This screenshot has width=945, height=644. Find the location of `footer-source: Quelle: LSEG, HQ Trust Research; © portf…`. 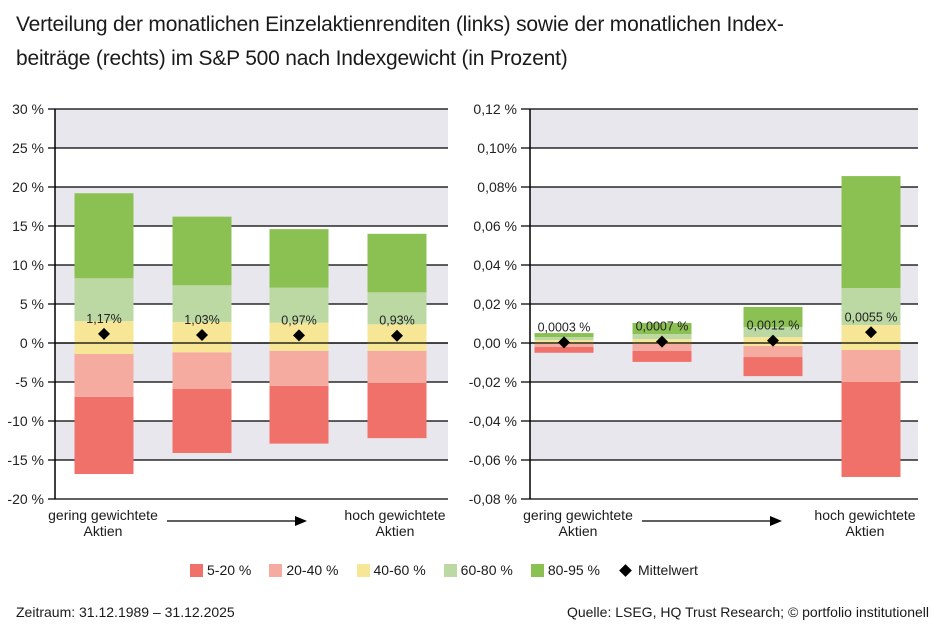

footer-source: Quelle: LSEG, HQ Trust Research; © portf… is located at coordinates (747, 612).